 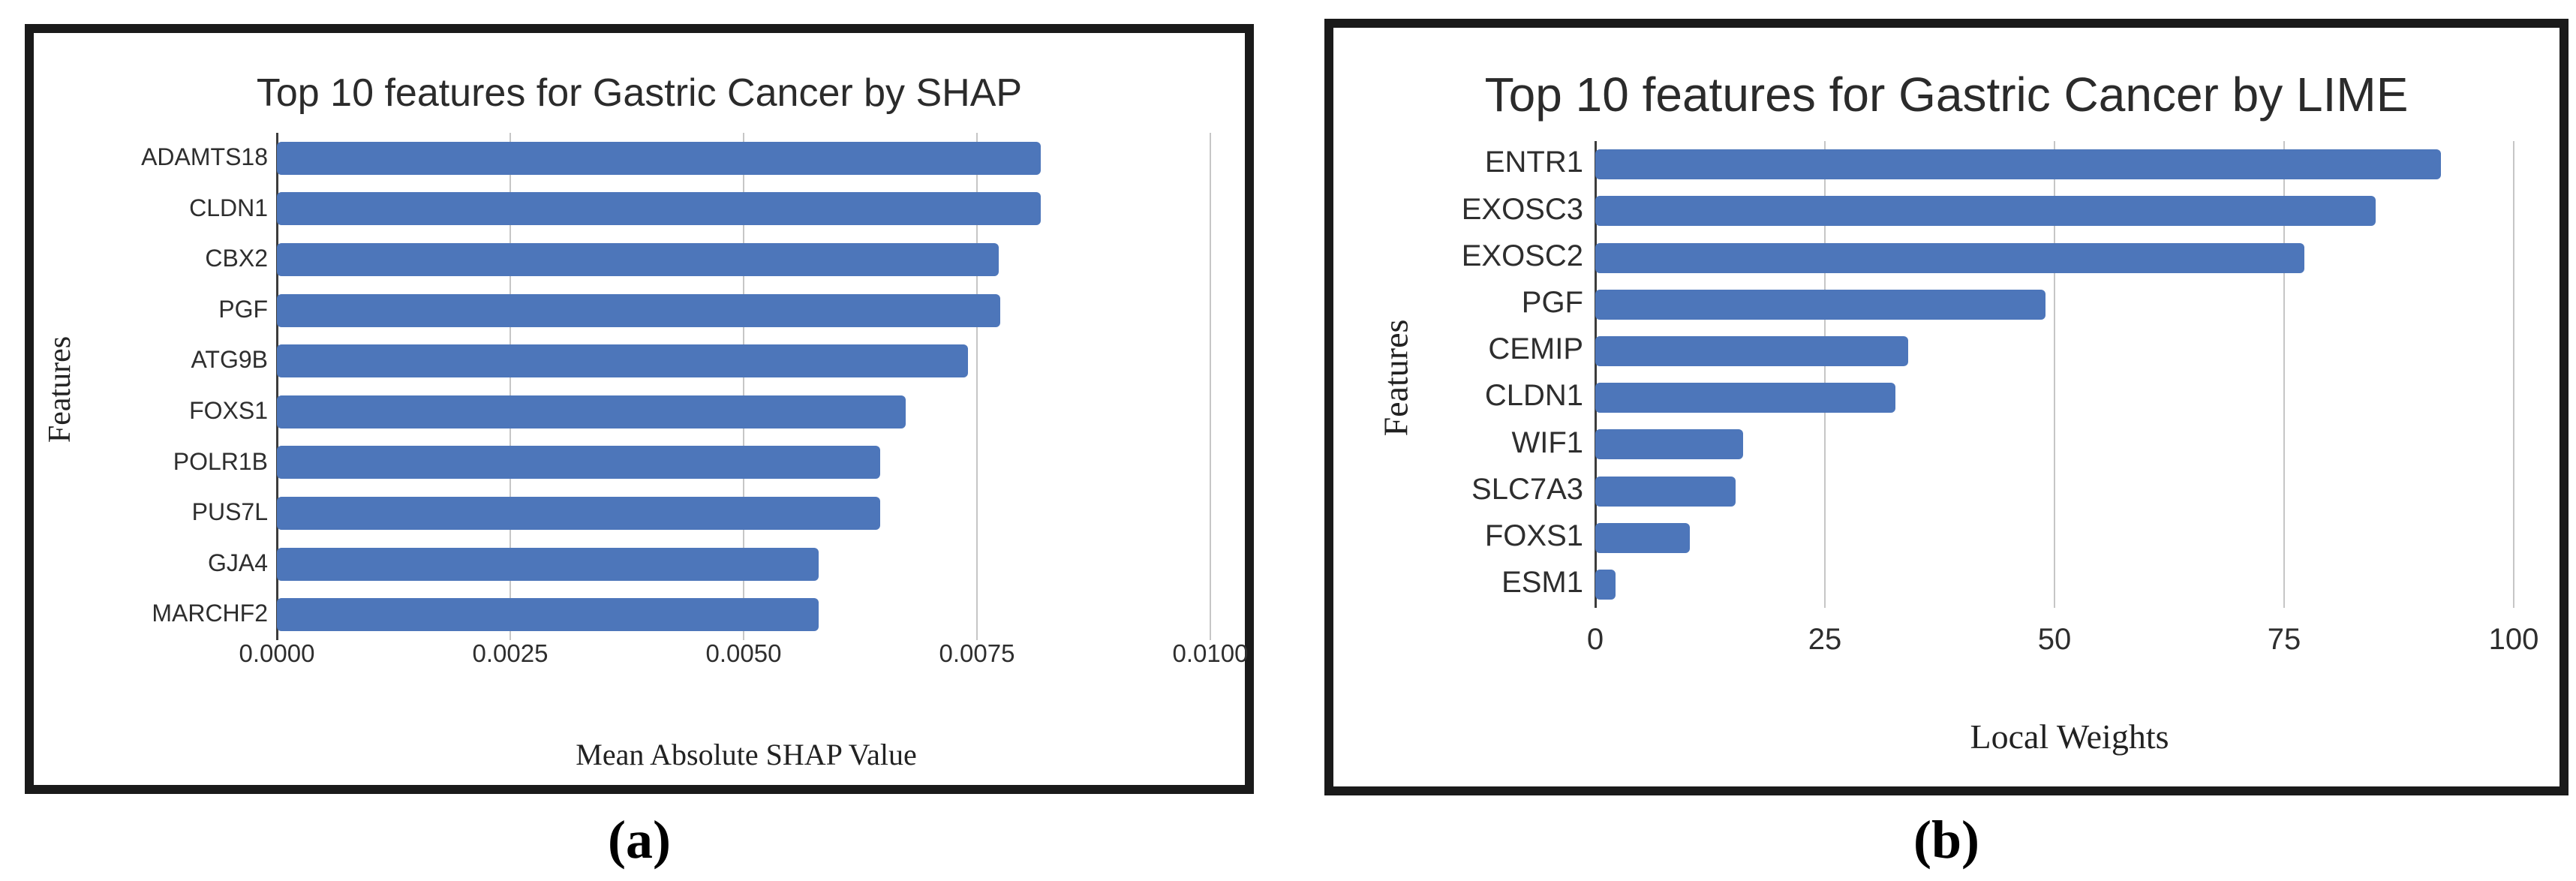 What do you see at coordinates (229, 360) in the screenshot?
I see `bar-label: ATG9B` at bounding box center [229, 360].